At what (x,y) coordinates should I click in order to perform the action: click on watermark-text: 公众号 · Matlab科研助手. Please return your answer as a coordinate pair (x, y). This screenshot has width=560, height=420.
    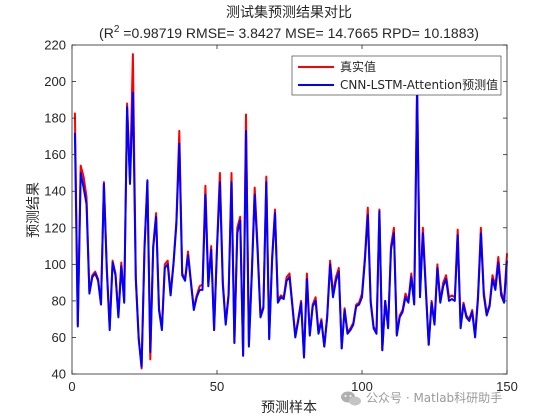
    Looking at the image, I should click on (434, 398).